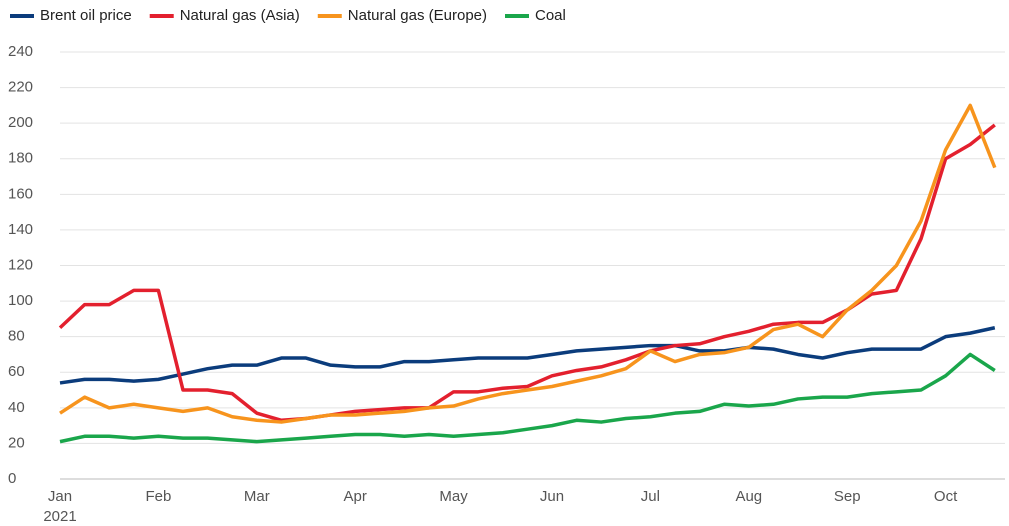 This screenshot has width=1009, height=526. What do you see at coordinates (16, 407) in the screenshot?
I see `y-tick-label: 40` at bounding box center [16, 407].